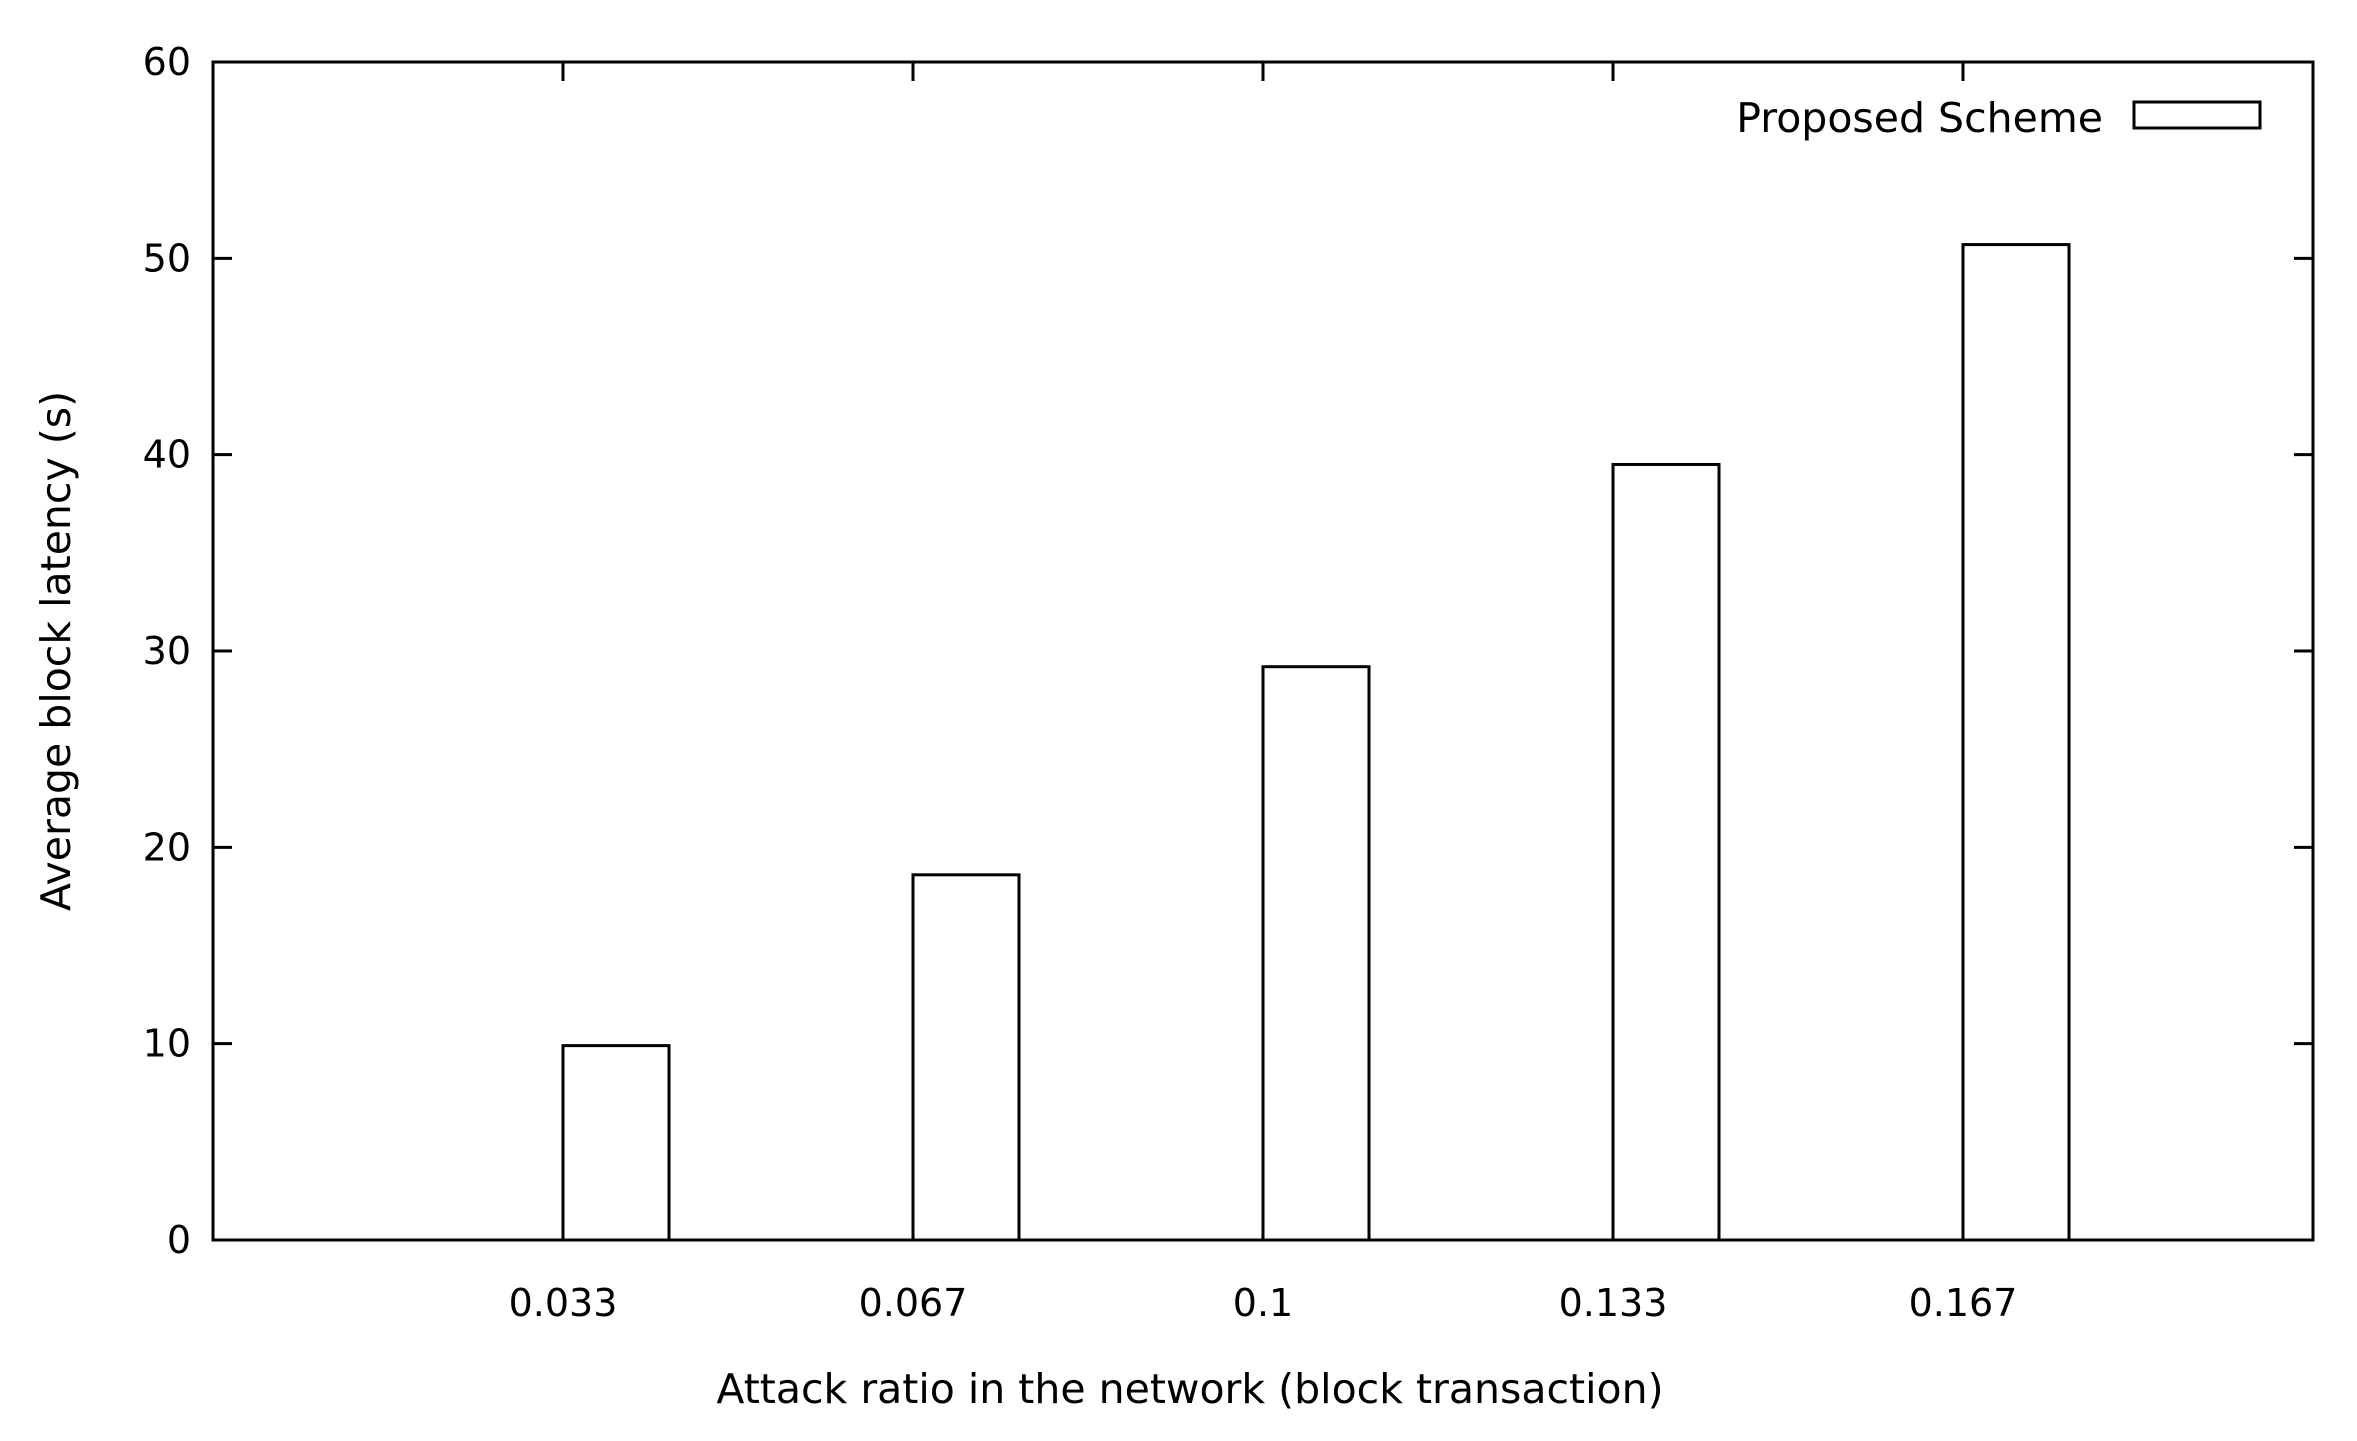  I want to click on x-tick-labels: 0.033 0.067 0.1 0.133 0.167, so click(1263, 1303).